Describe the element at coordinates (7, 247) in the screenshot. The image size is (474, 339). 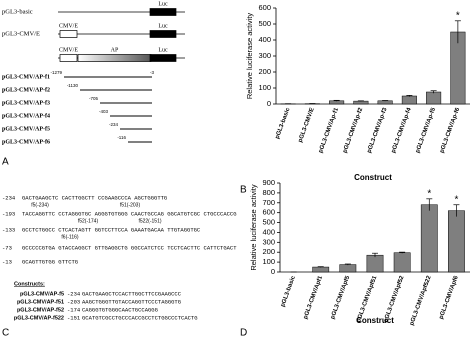
I see `sequence-position: -73` at that location.